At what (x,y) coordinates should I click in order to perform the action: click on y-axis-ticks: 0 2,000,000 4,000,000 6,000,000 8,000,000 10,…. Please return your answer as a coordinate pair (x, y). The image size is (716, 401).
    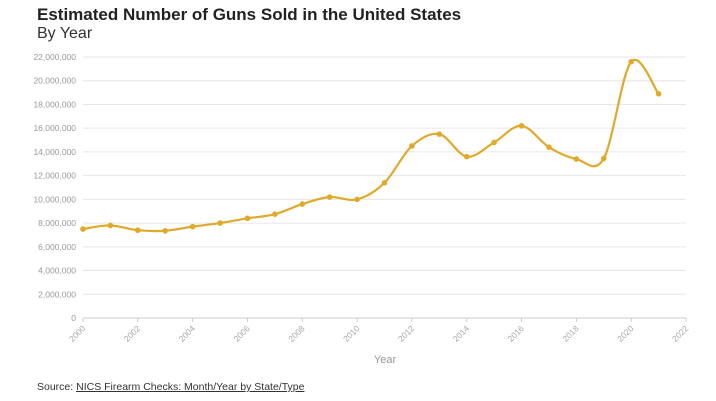
    Looking at the image, I should click on (54, 187).